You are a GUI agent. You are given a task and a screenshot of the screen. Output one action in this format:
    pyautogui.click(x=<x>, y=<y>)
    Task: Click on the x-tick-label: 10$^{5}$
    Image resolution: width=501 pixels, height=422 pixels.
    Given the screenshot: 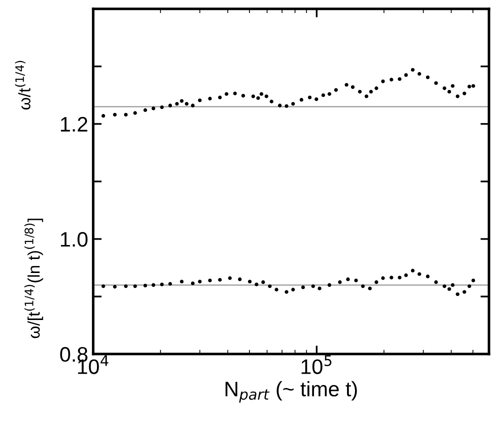 What is the action you would take?
    pyautogui.click(x=317, y=364)
    